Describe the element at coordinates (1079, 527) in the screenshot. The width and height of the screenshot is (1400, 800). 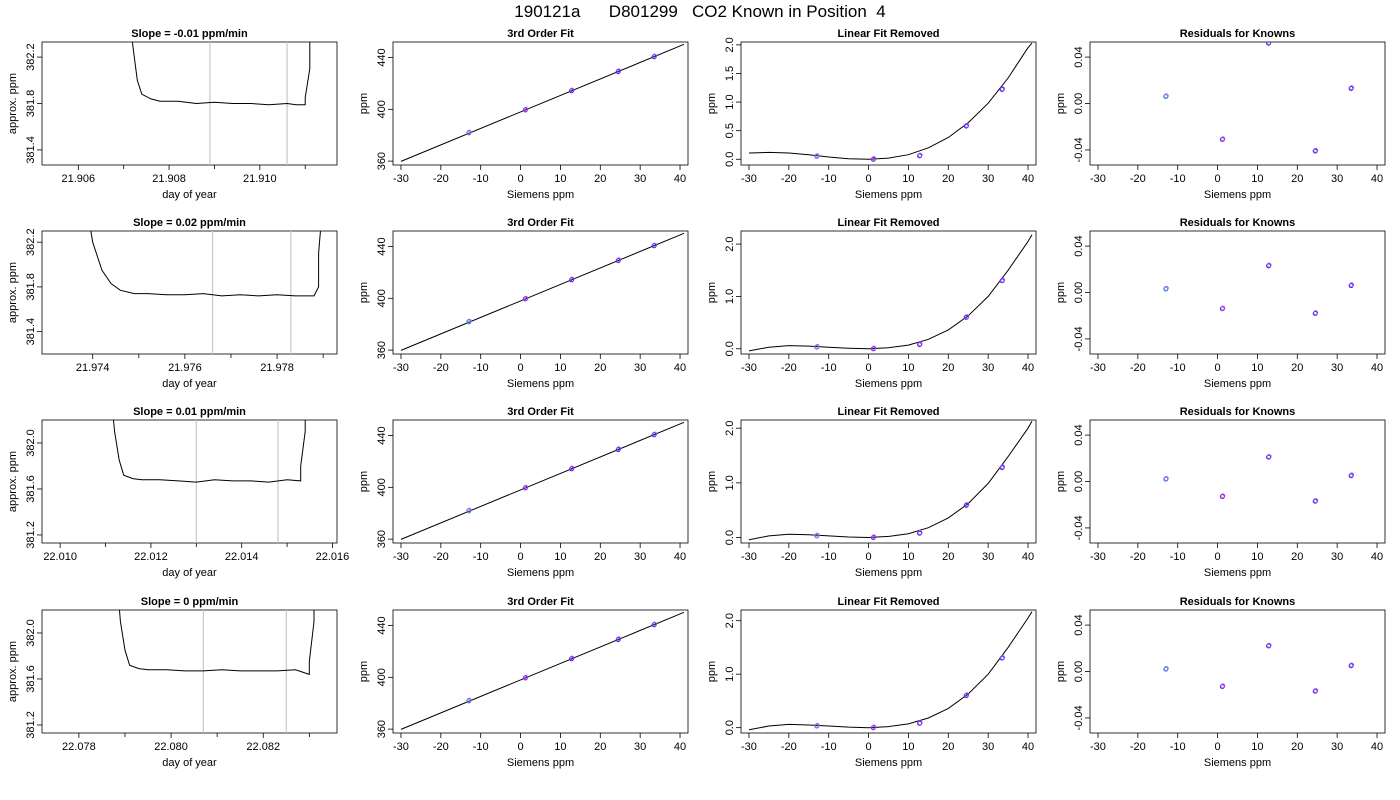
I see `y-tick-label: -0.04` at that location.